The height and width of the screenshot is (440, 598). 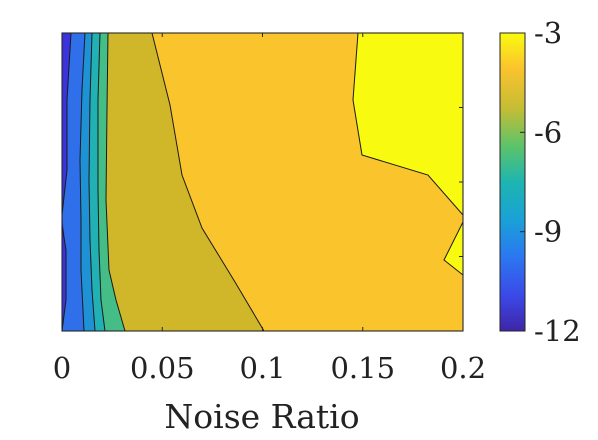 I want to click on x-tick-label: 0.2, so click(x=463, y=368).